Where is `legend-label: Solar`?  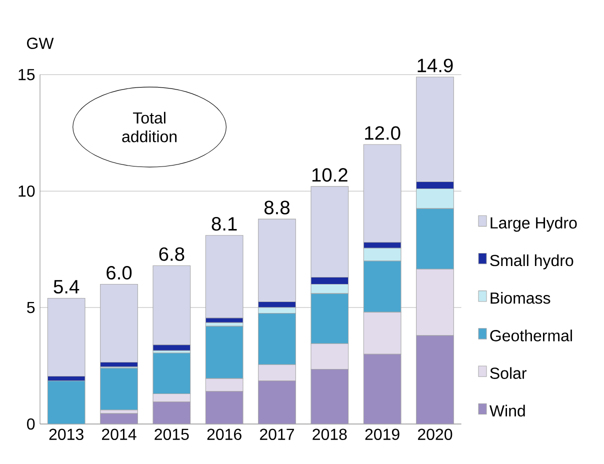
legend-label: Solar is located at coordinates (508, 373).